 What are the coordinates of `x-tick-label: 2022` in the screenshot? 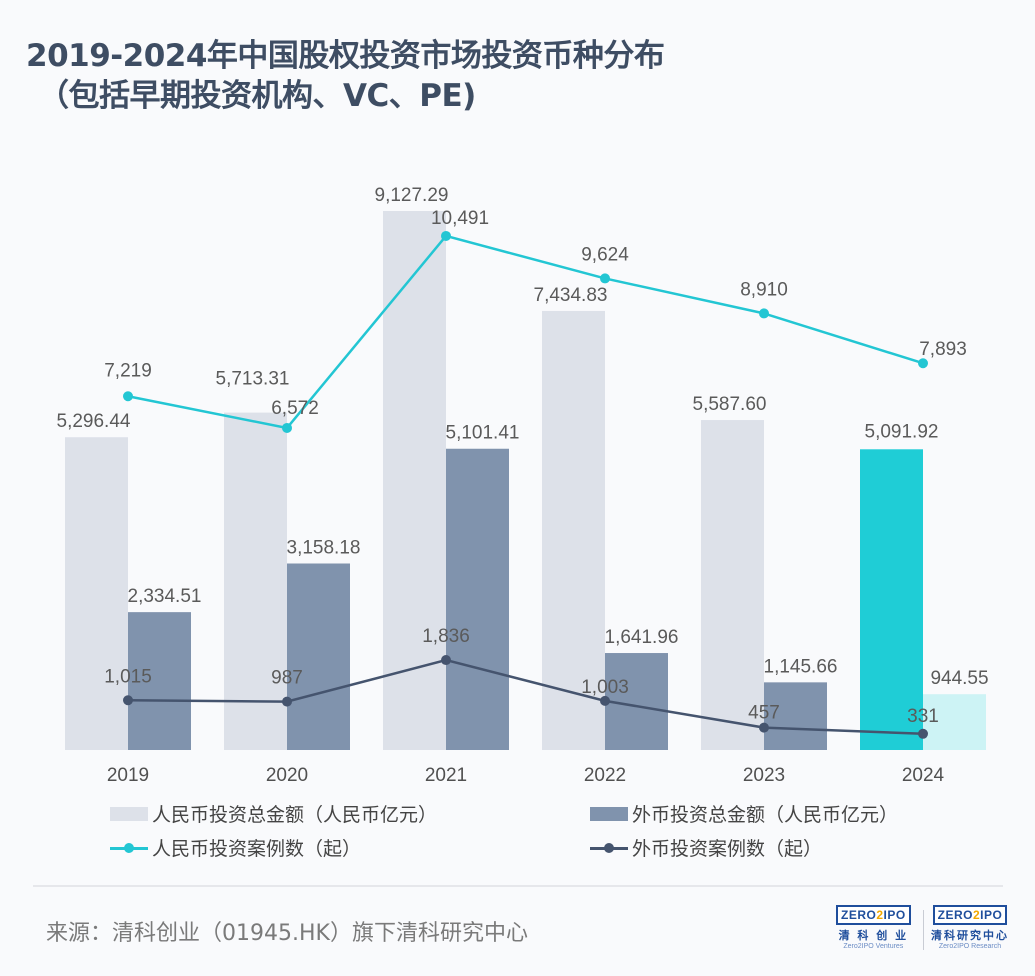 It's located at (605, 775).